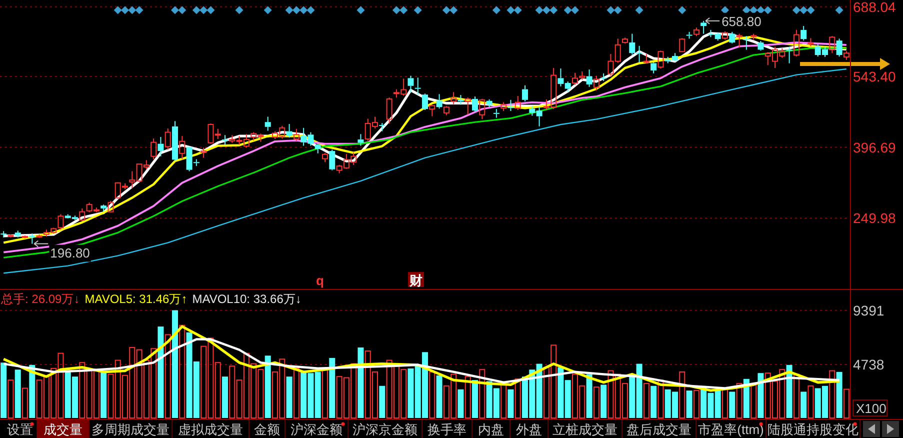 The width and height of the screenshot is (903, 438). I want to click on text: 外盘, so click(529, 429).